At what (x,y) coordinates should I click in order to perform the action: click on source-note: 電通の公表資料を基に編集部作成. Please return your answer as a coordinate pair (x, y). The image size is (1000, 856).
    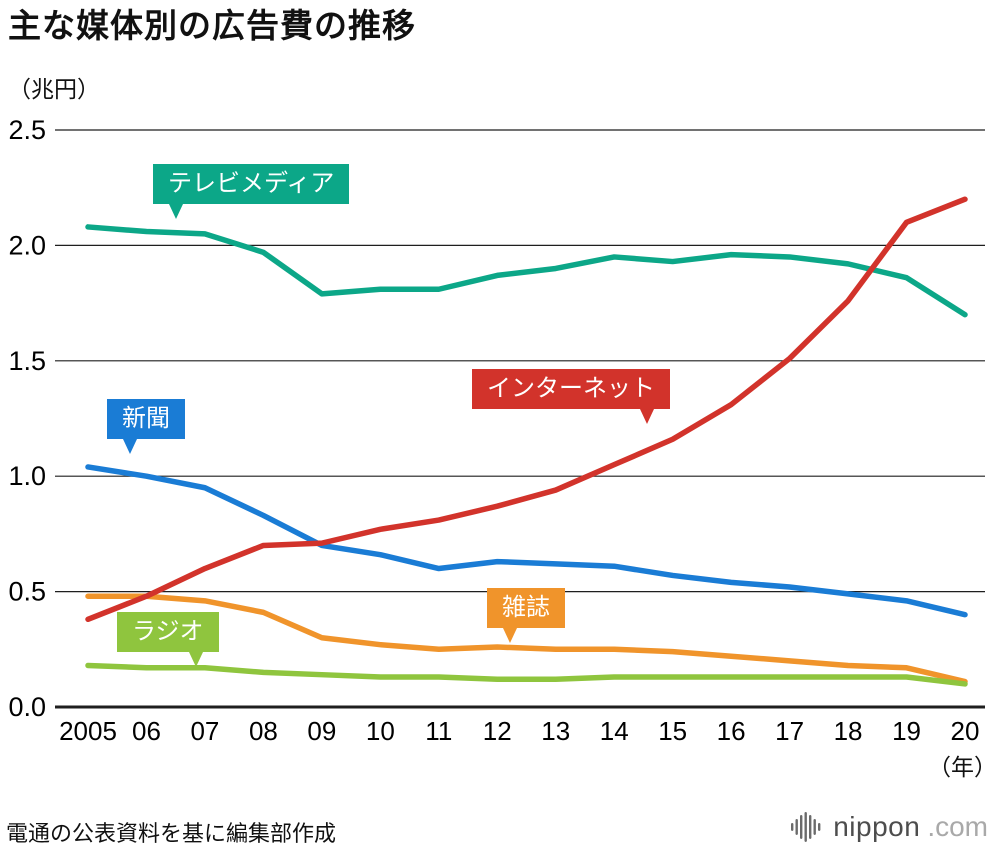
    Looking at the image, I should click on (171, 833).